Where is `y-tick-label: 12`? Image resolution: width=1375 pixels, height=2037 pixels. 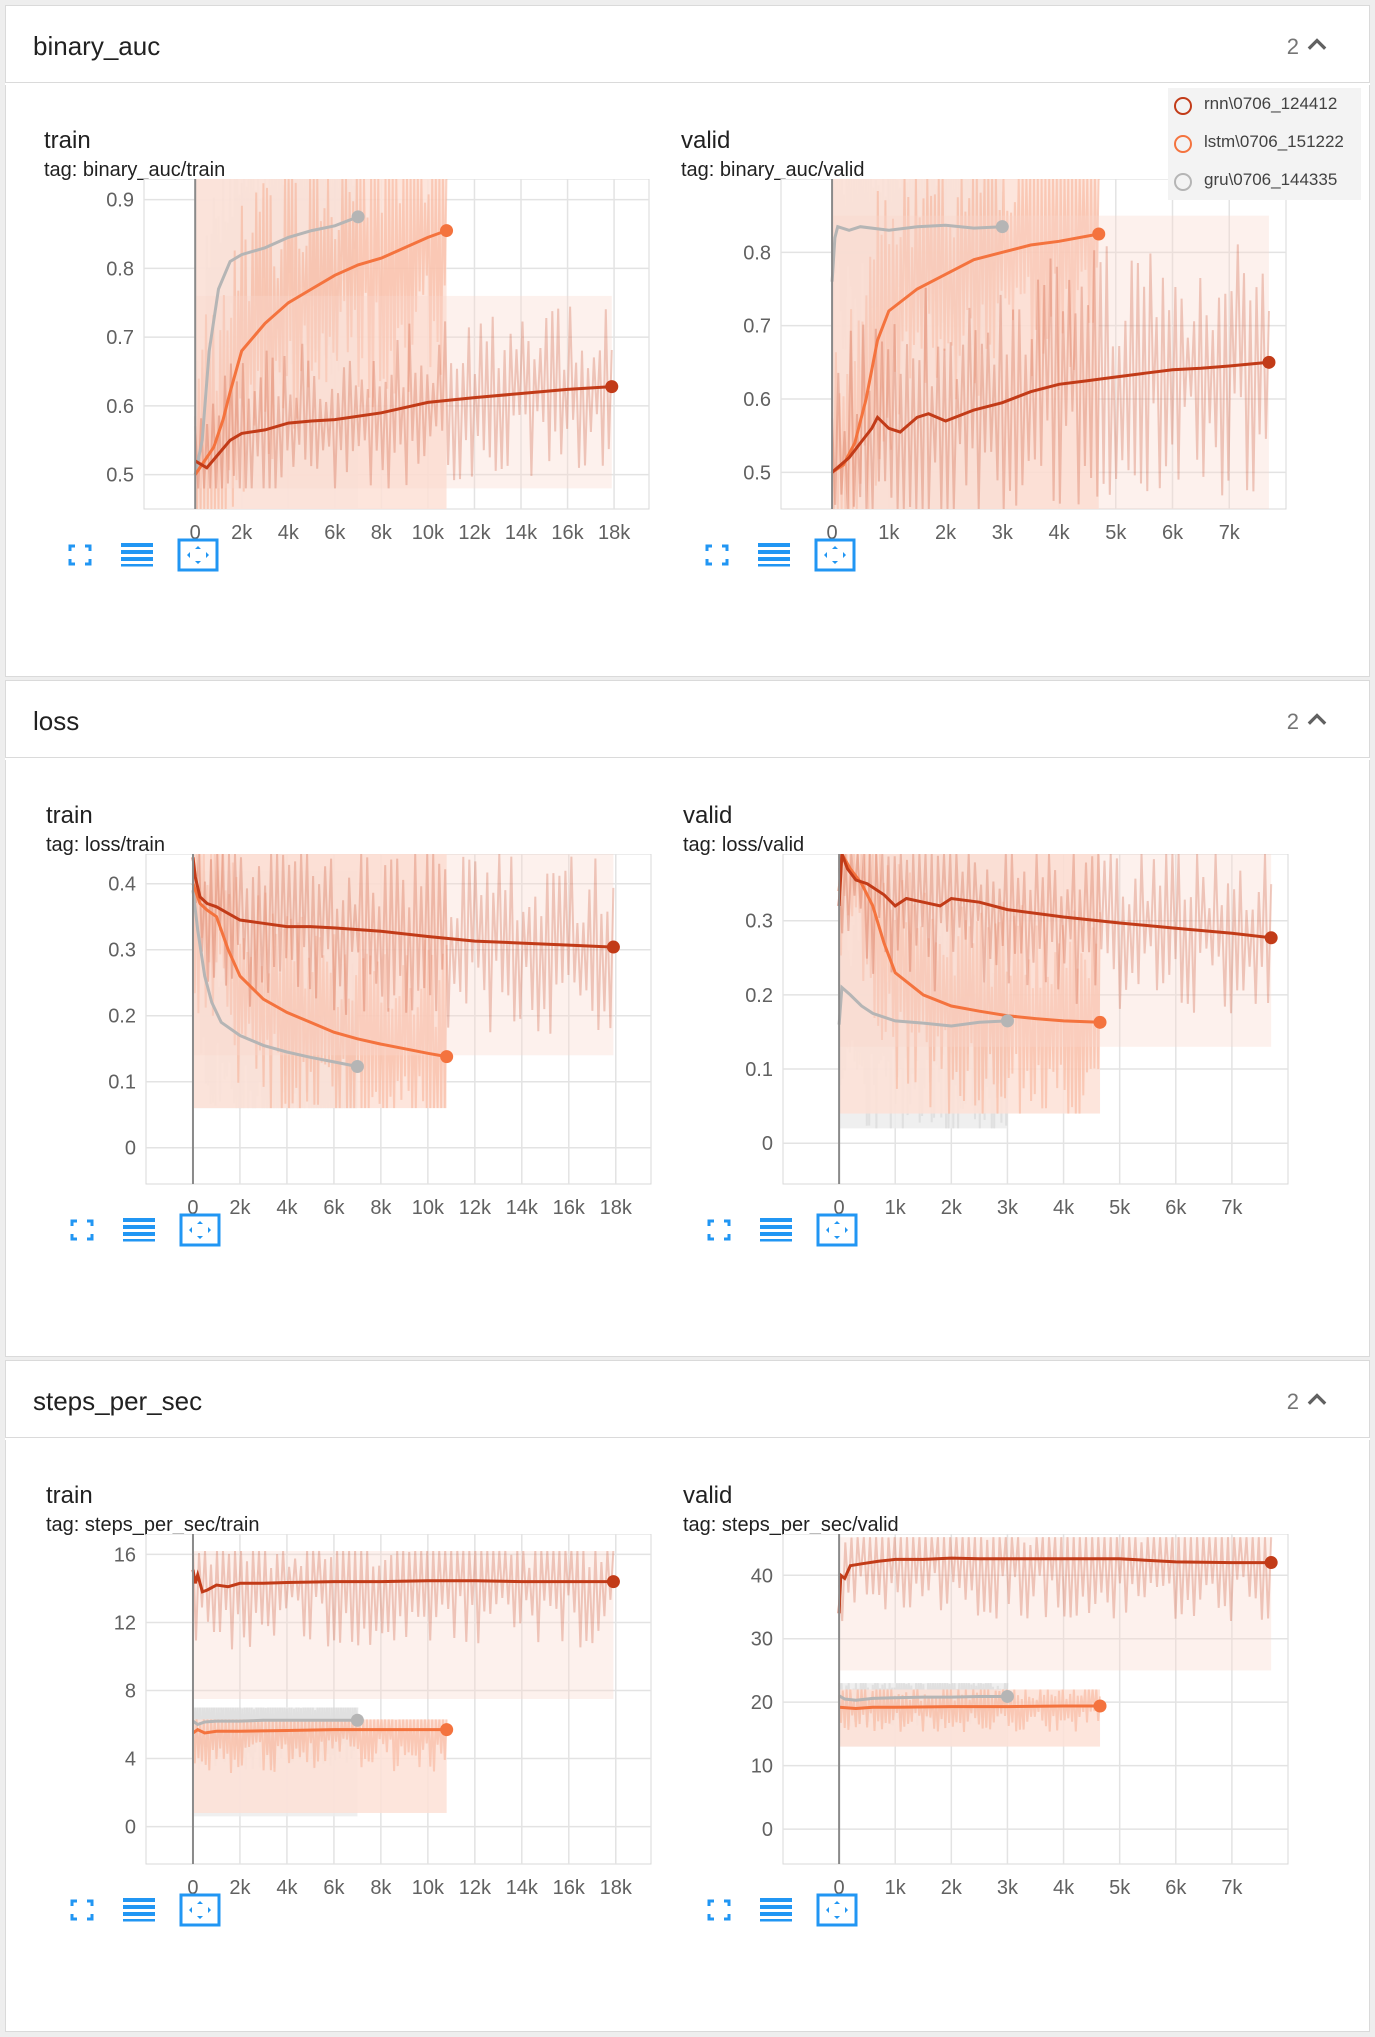
y-tick-label: 12 is located at coordinates (125, 1623).